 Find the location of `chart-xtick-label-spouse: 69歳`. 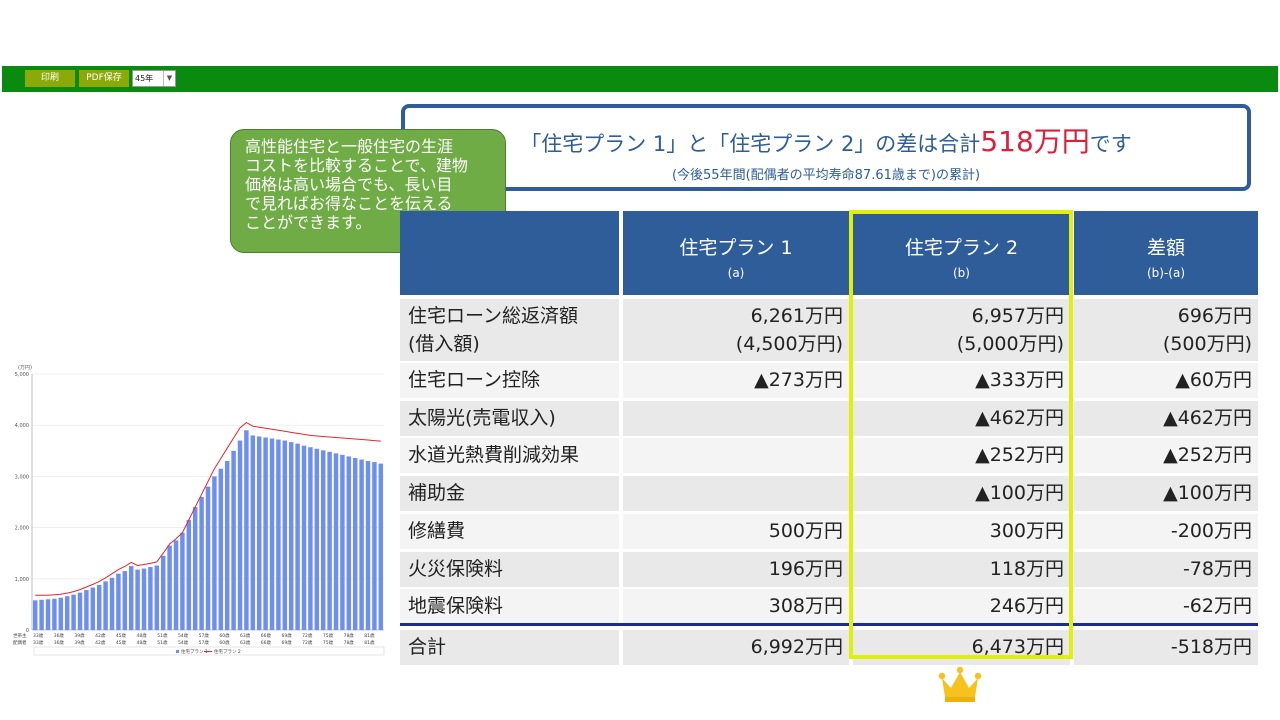

chart-xtick-label-spouse: 69歳 is located at coordinates (286, 642).